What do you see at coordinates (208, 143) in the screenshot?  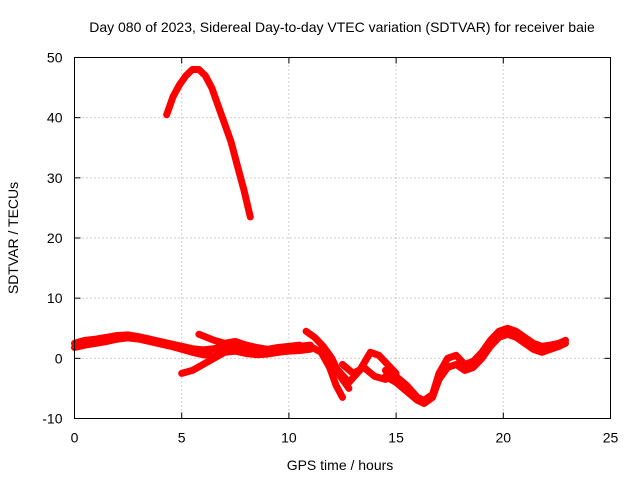 I see `series-arc-high` at bounding box center [208, 143].